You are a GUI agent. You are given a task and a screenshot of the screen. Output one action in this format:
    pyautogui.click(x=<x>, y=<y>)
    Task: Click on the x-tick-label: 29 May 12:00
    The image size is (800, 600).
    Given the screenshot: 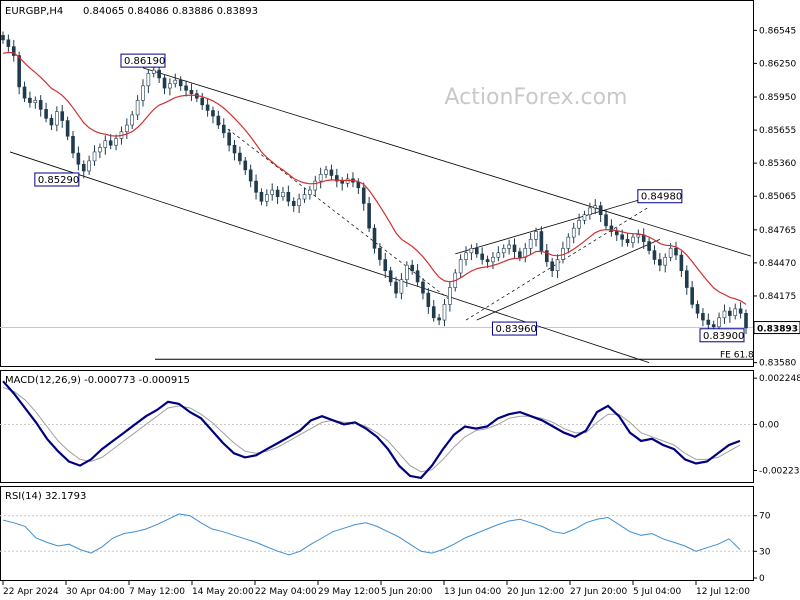 What is the action you would take?
    pyautogui.click(x=349, y=592)
    